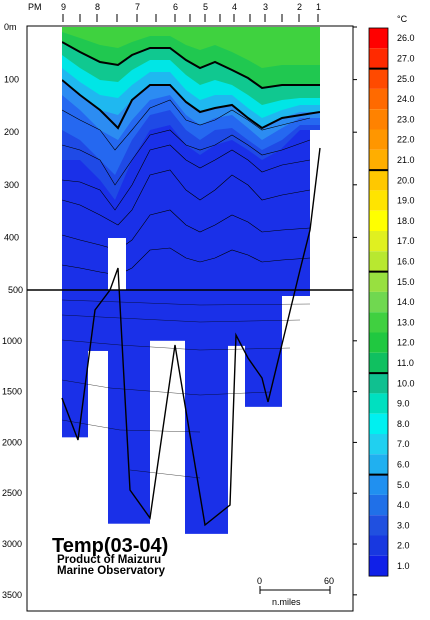 The width and height of the screenshot is (430, 620). What do you see at coordinates (295, 591) in the screenshot?
I see `scale-bar: 0 60 n.miles` at bounding box center [295, 591].